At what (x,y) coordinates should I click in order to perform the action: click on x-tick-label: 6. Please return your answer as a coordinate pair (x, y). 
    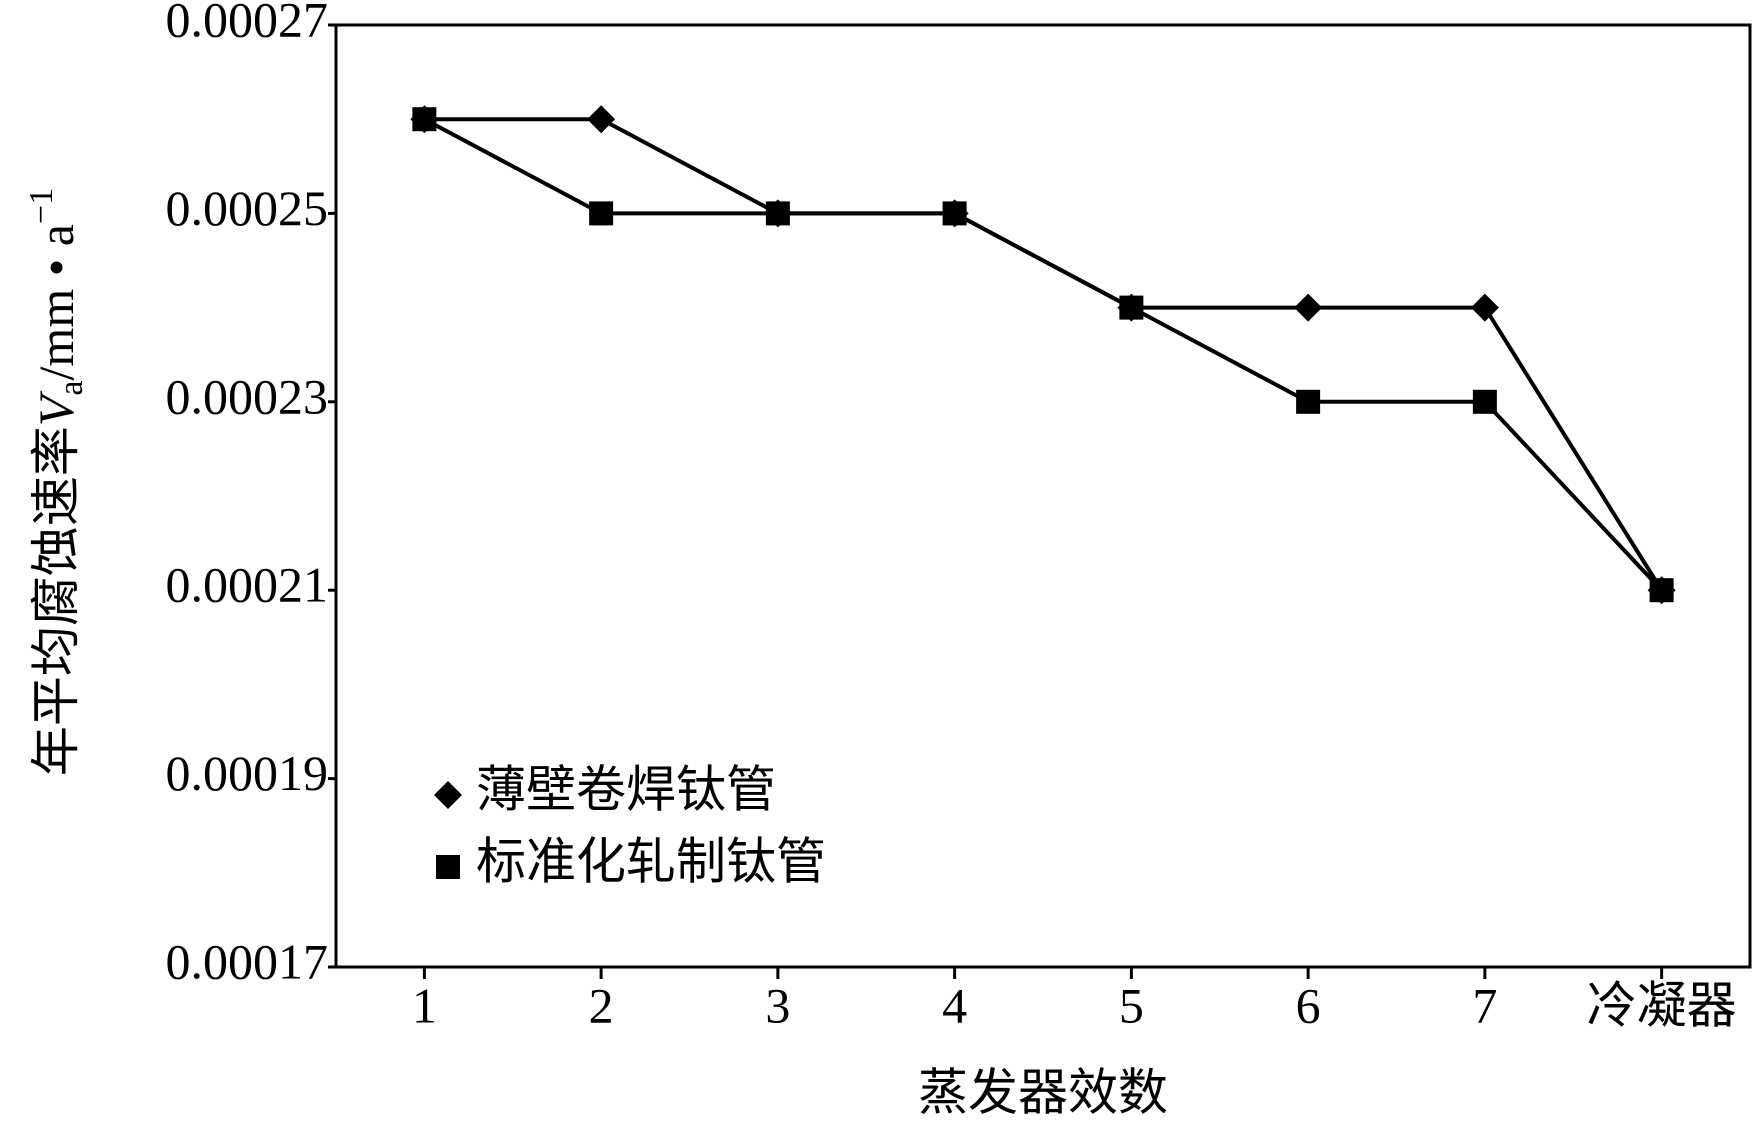
    Looking at the image, I should click on (1308, 1005).